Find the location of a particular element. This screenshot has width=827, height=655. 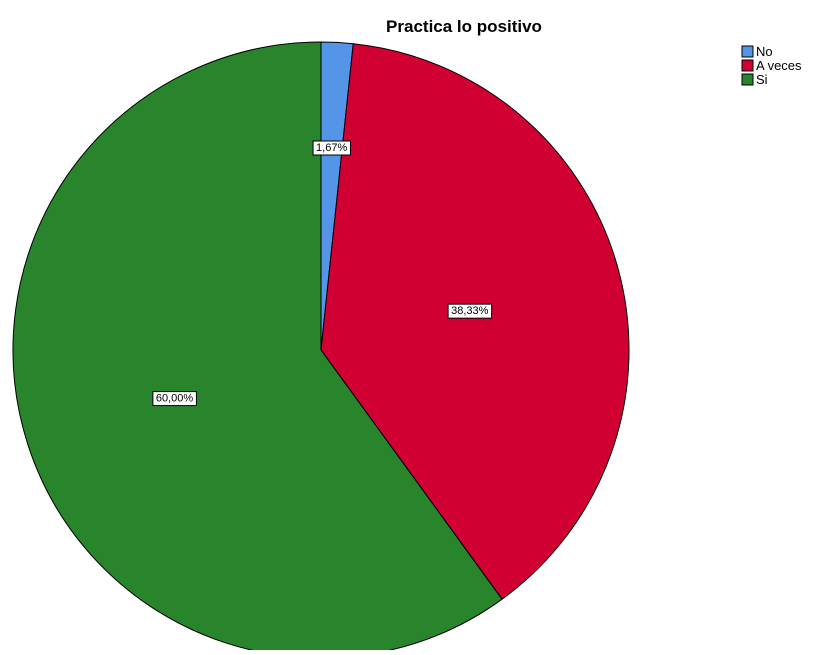

data-label-text: 38,33% is located at coordinates (470, 311).